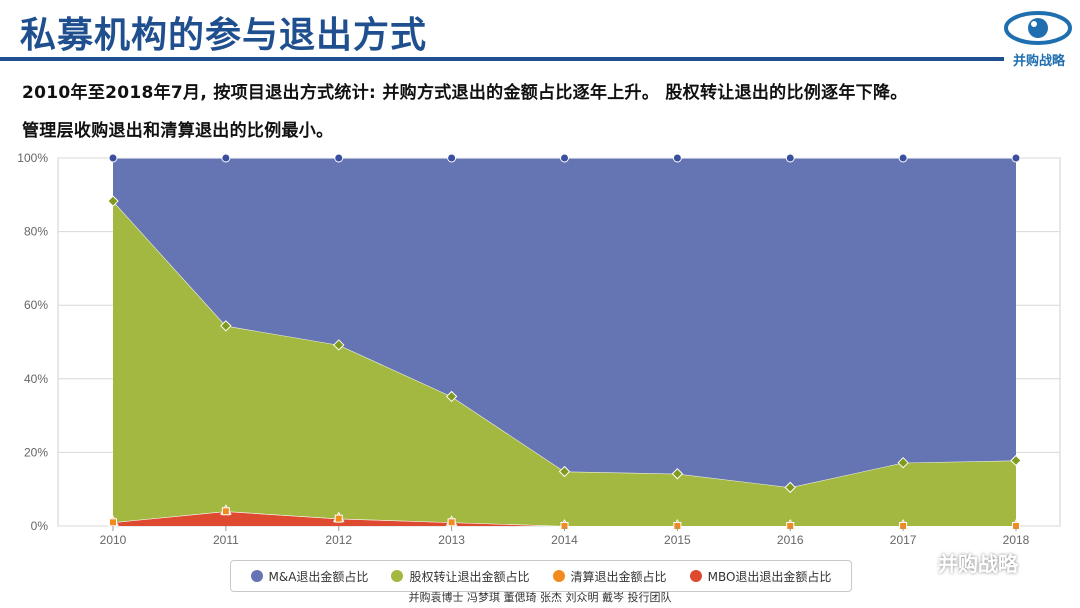  I want to click on description-line-2: 管理层收购退出和清算退出的比例最小。, so click(178, 131).